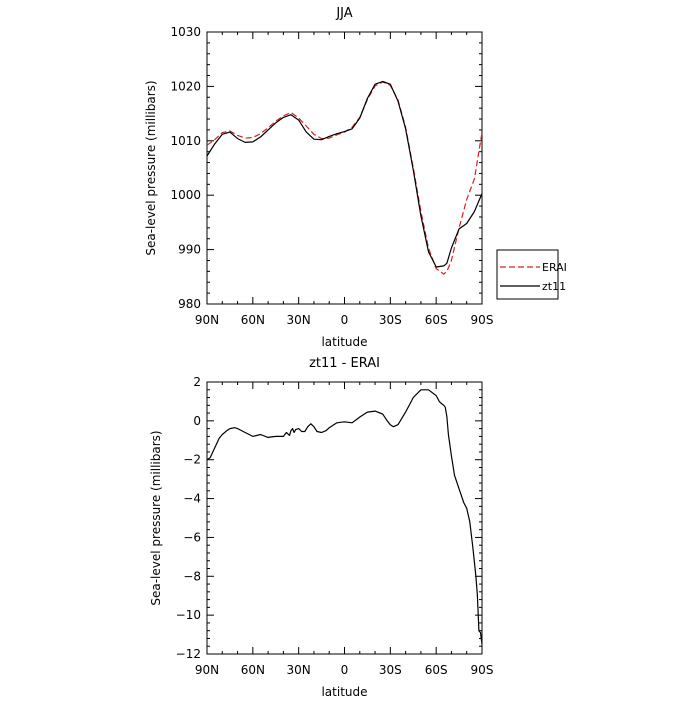 The image size is (700, 704). Describe the element at coordinates (343, 13) in the screenshot. I see `chart-title-p0: JJA` at that location.